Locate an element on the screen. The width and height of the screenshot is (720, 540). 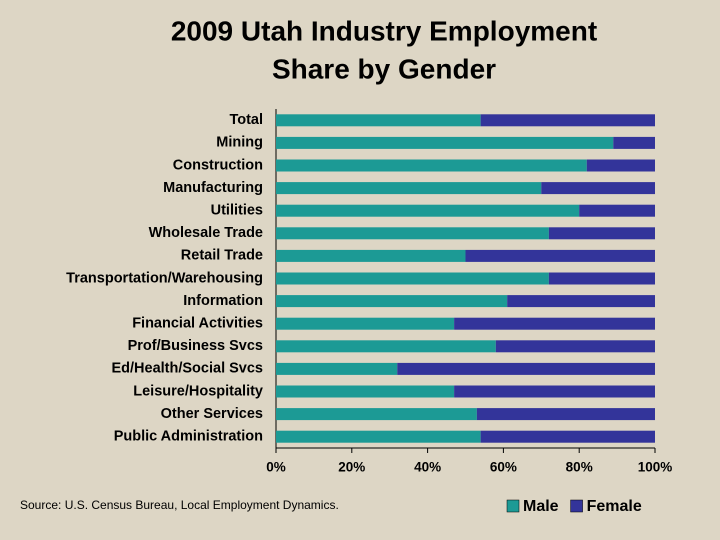
x-tick-label: 0% is located at coordinates (276, 467).